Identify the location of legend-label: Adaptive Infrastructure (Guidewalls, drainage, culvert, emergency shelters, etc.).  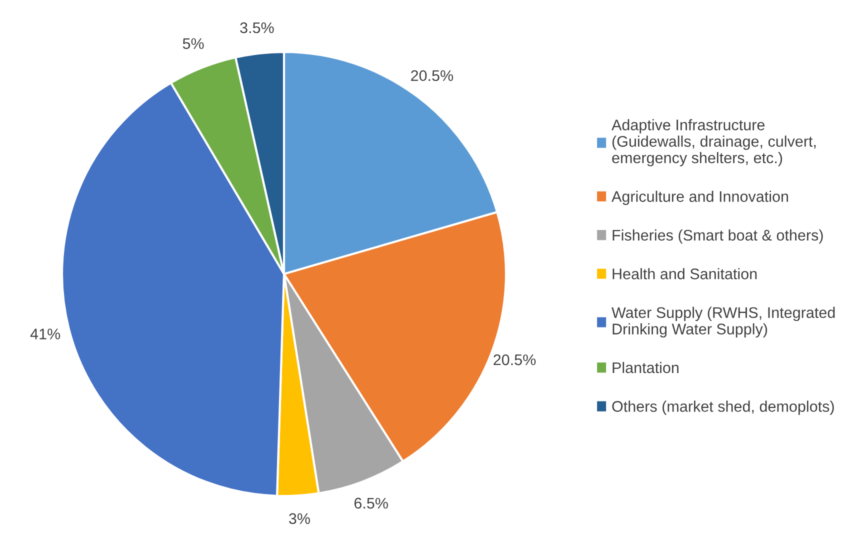
(714, 142).